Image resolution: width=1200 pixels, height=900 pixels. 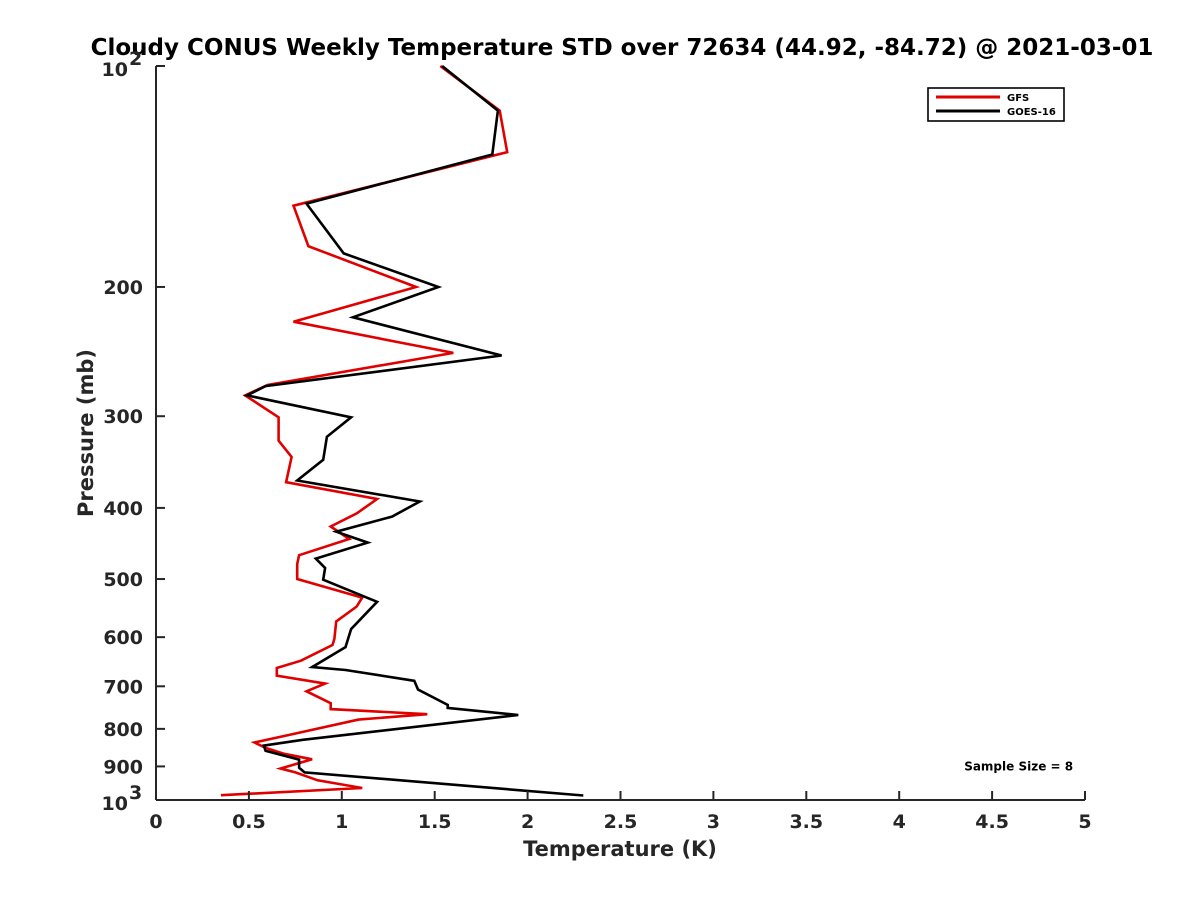 What do you see at coordinates (123, 730) in the screenshot?
I see `y-tick-label: 800` at bounding box center [123, 730].